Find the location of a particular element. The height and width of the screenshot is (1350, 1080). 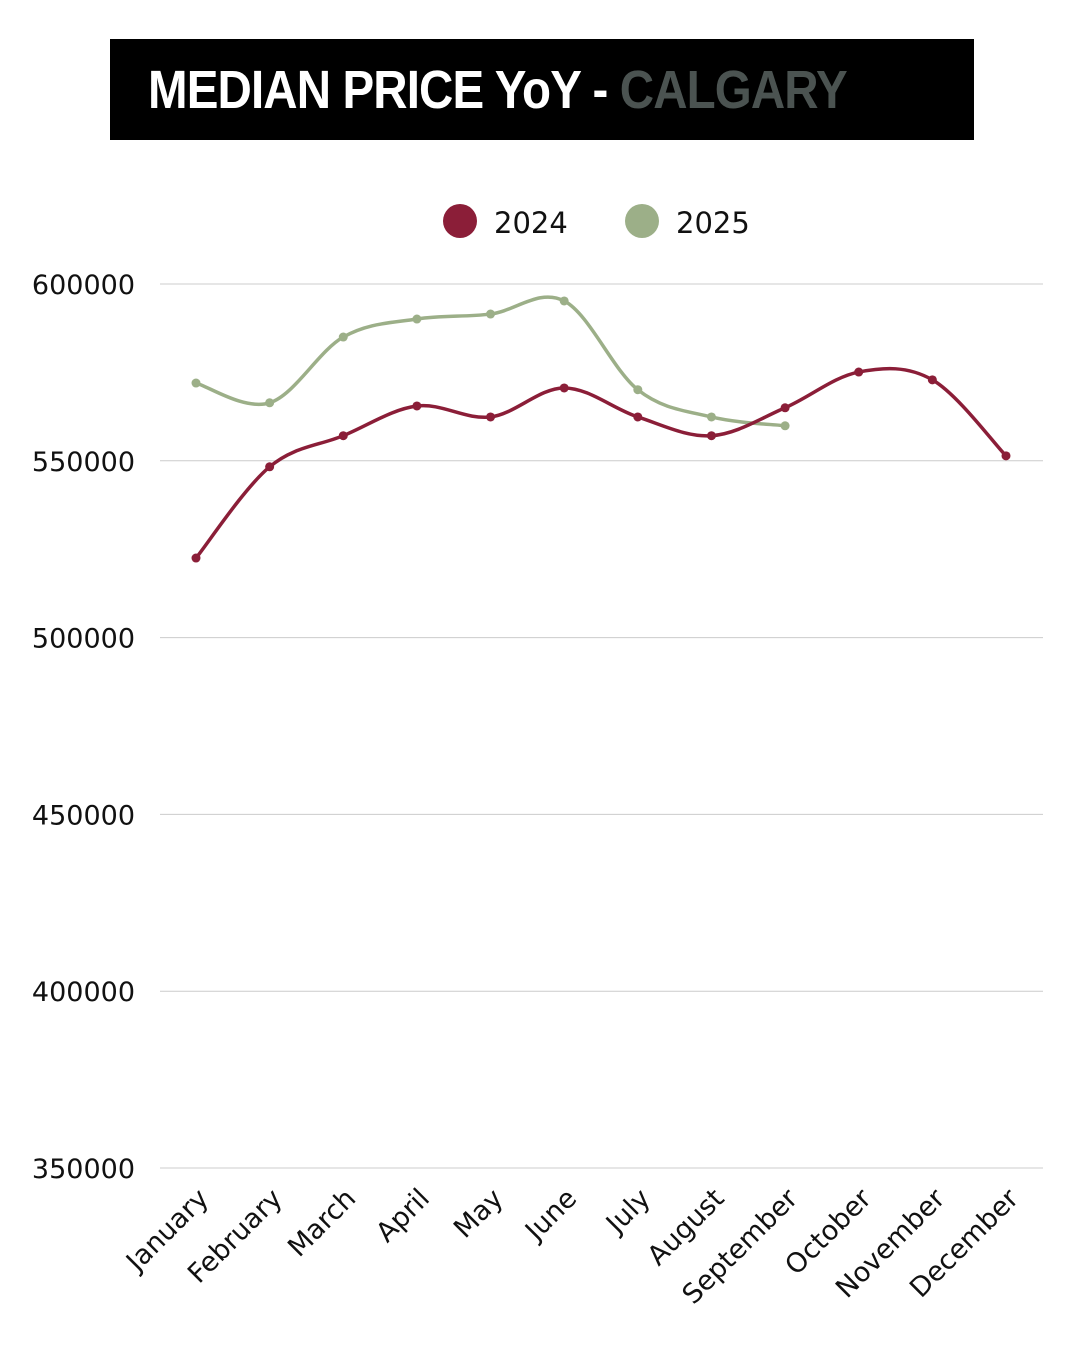

legend-label-2025: 2025 is located at coordinates (713, 223).